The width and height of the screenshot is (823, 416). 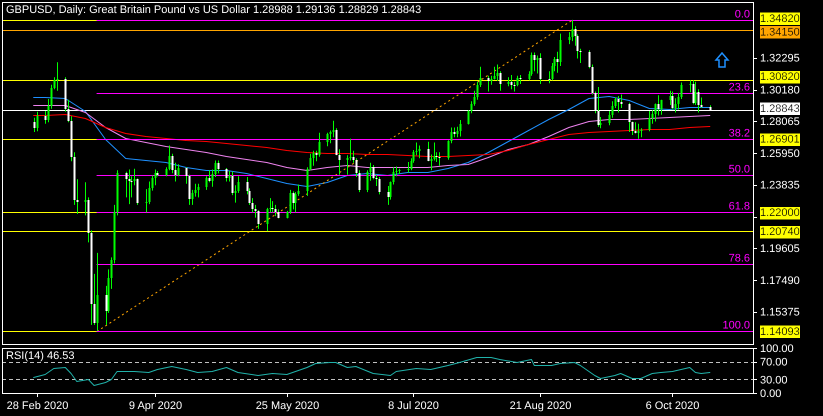 I want to click on x-tick-label: 25 May 2020, so click(x=288, y=406).